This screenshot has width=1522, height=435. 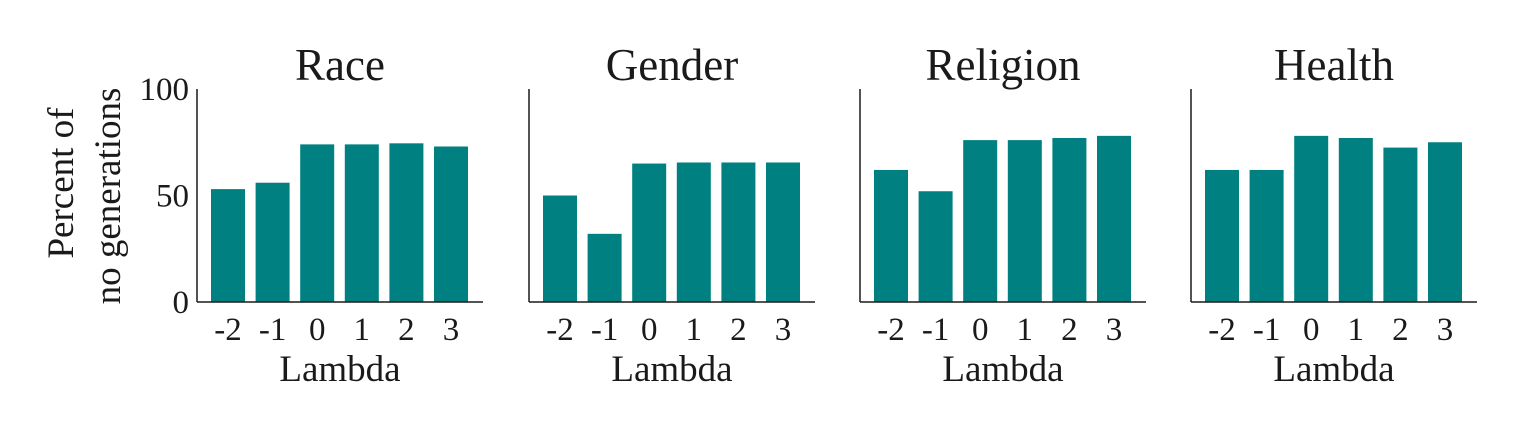 I want to click on y-axis-label-line1: Percent of, so click(x=61, y=183).